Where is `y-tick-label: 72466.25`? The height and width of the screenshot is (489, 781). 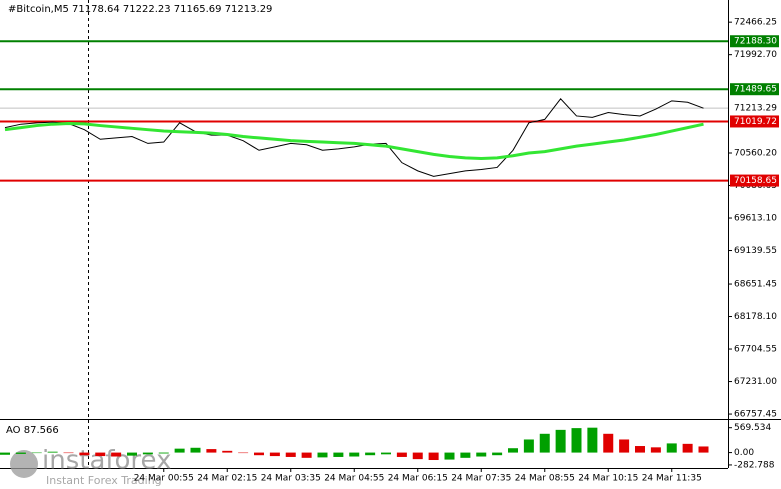
y-tick-label: 72466.25 is located at coordinates (755, 23).